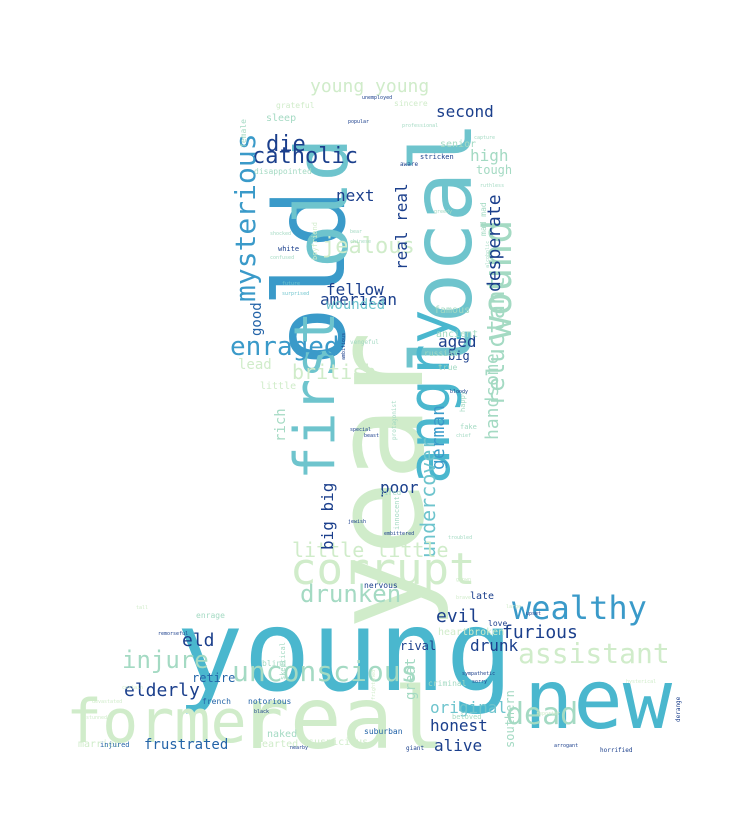 The height and width of the screenshot is (819, 729). What do you see at coordinates (479, 674) in the screenshot?
I see `word-sympathetic-123: sympathetic` at bounding box center [479, 674].